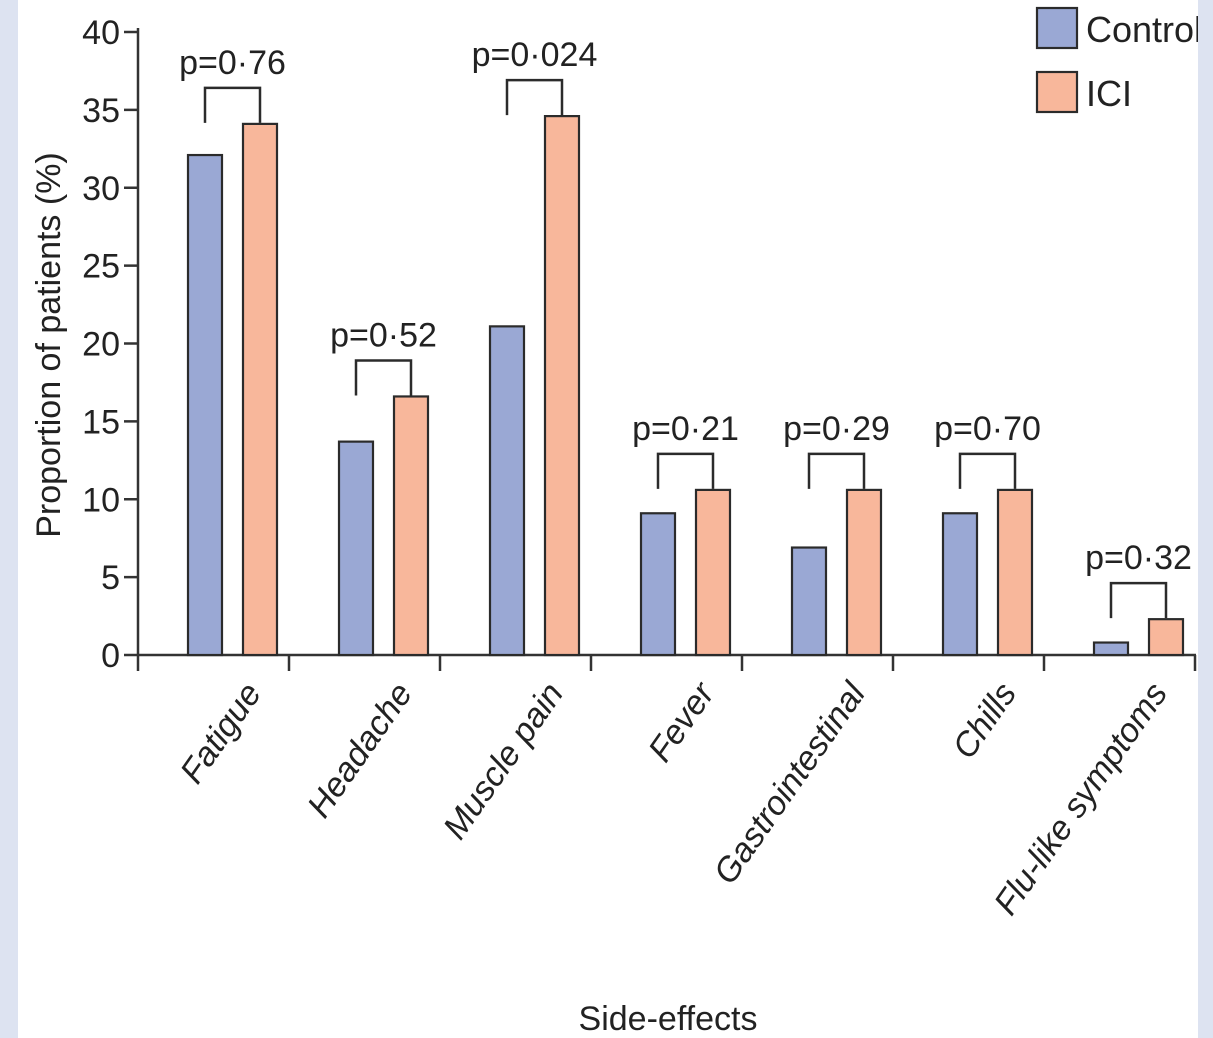 The width and height of the screenshot is (1213, 1038). Describe the element at coordinates (507, 491) in the screenshot. I see `bar-control-muscle-pain` at that location.